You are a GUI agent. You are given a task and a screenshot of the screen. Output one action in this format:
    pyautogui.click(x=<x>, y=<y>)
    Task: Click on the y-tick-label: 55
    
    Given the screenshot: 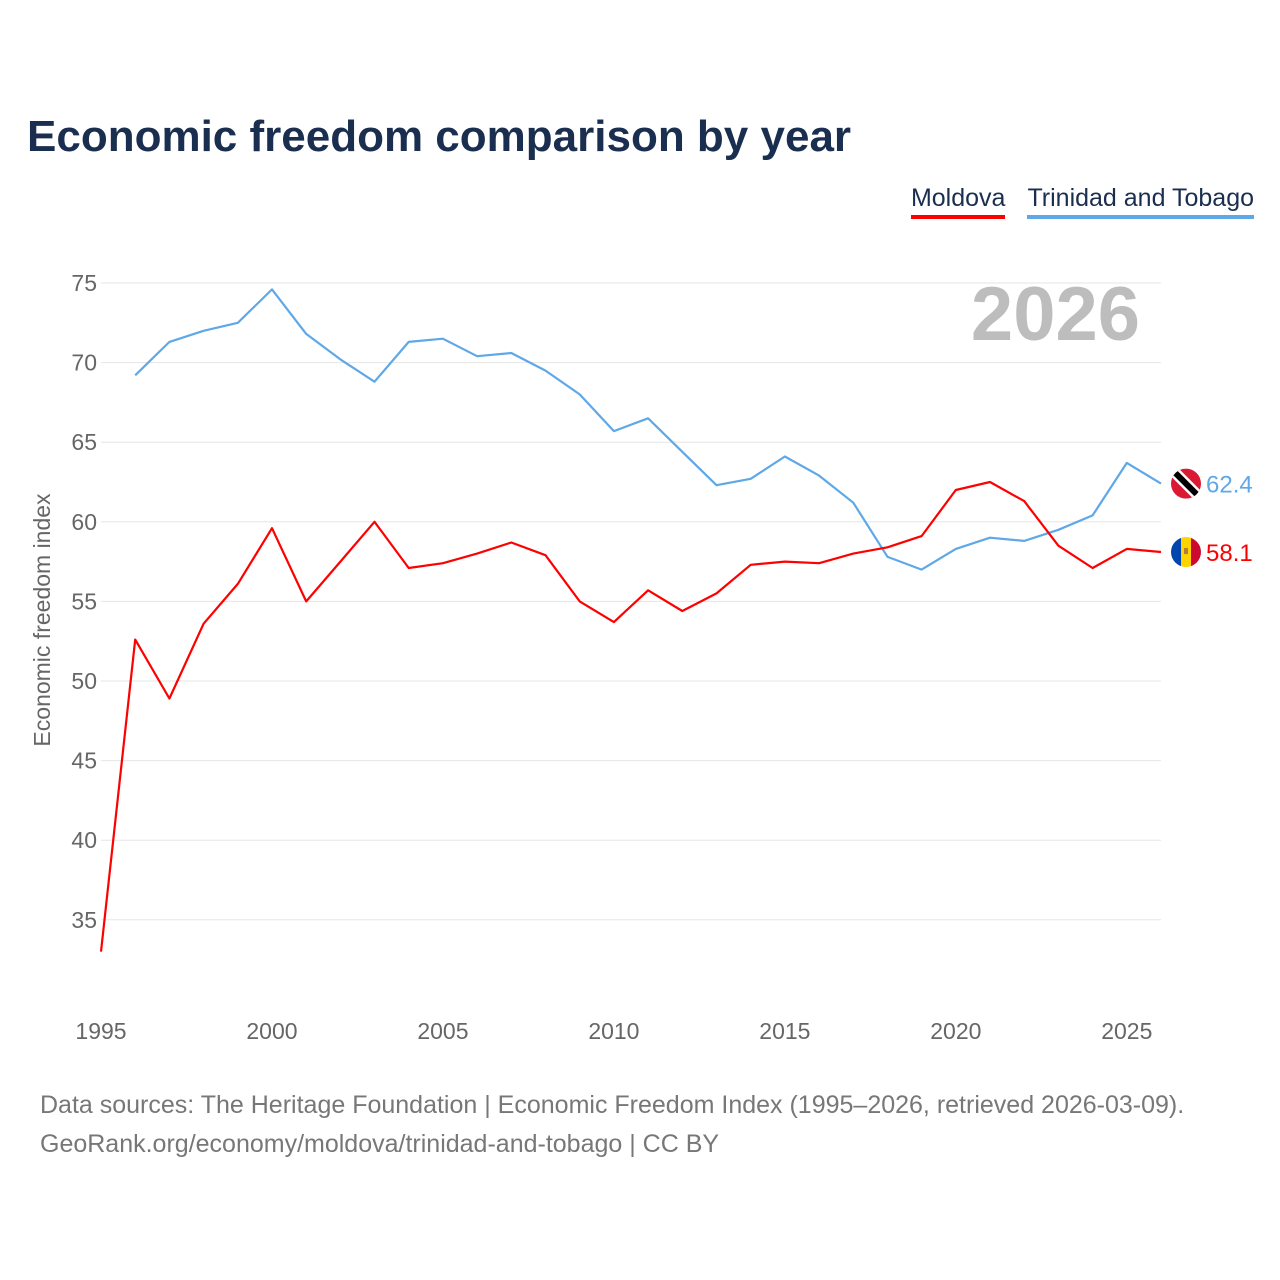 What is the action you would take?
    pyautogui.click(x=84, y=601)
    